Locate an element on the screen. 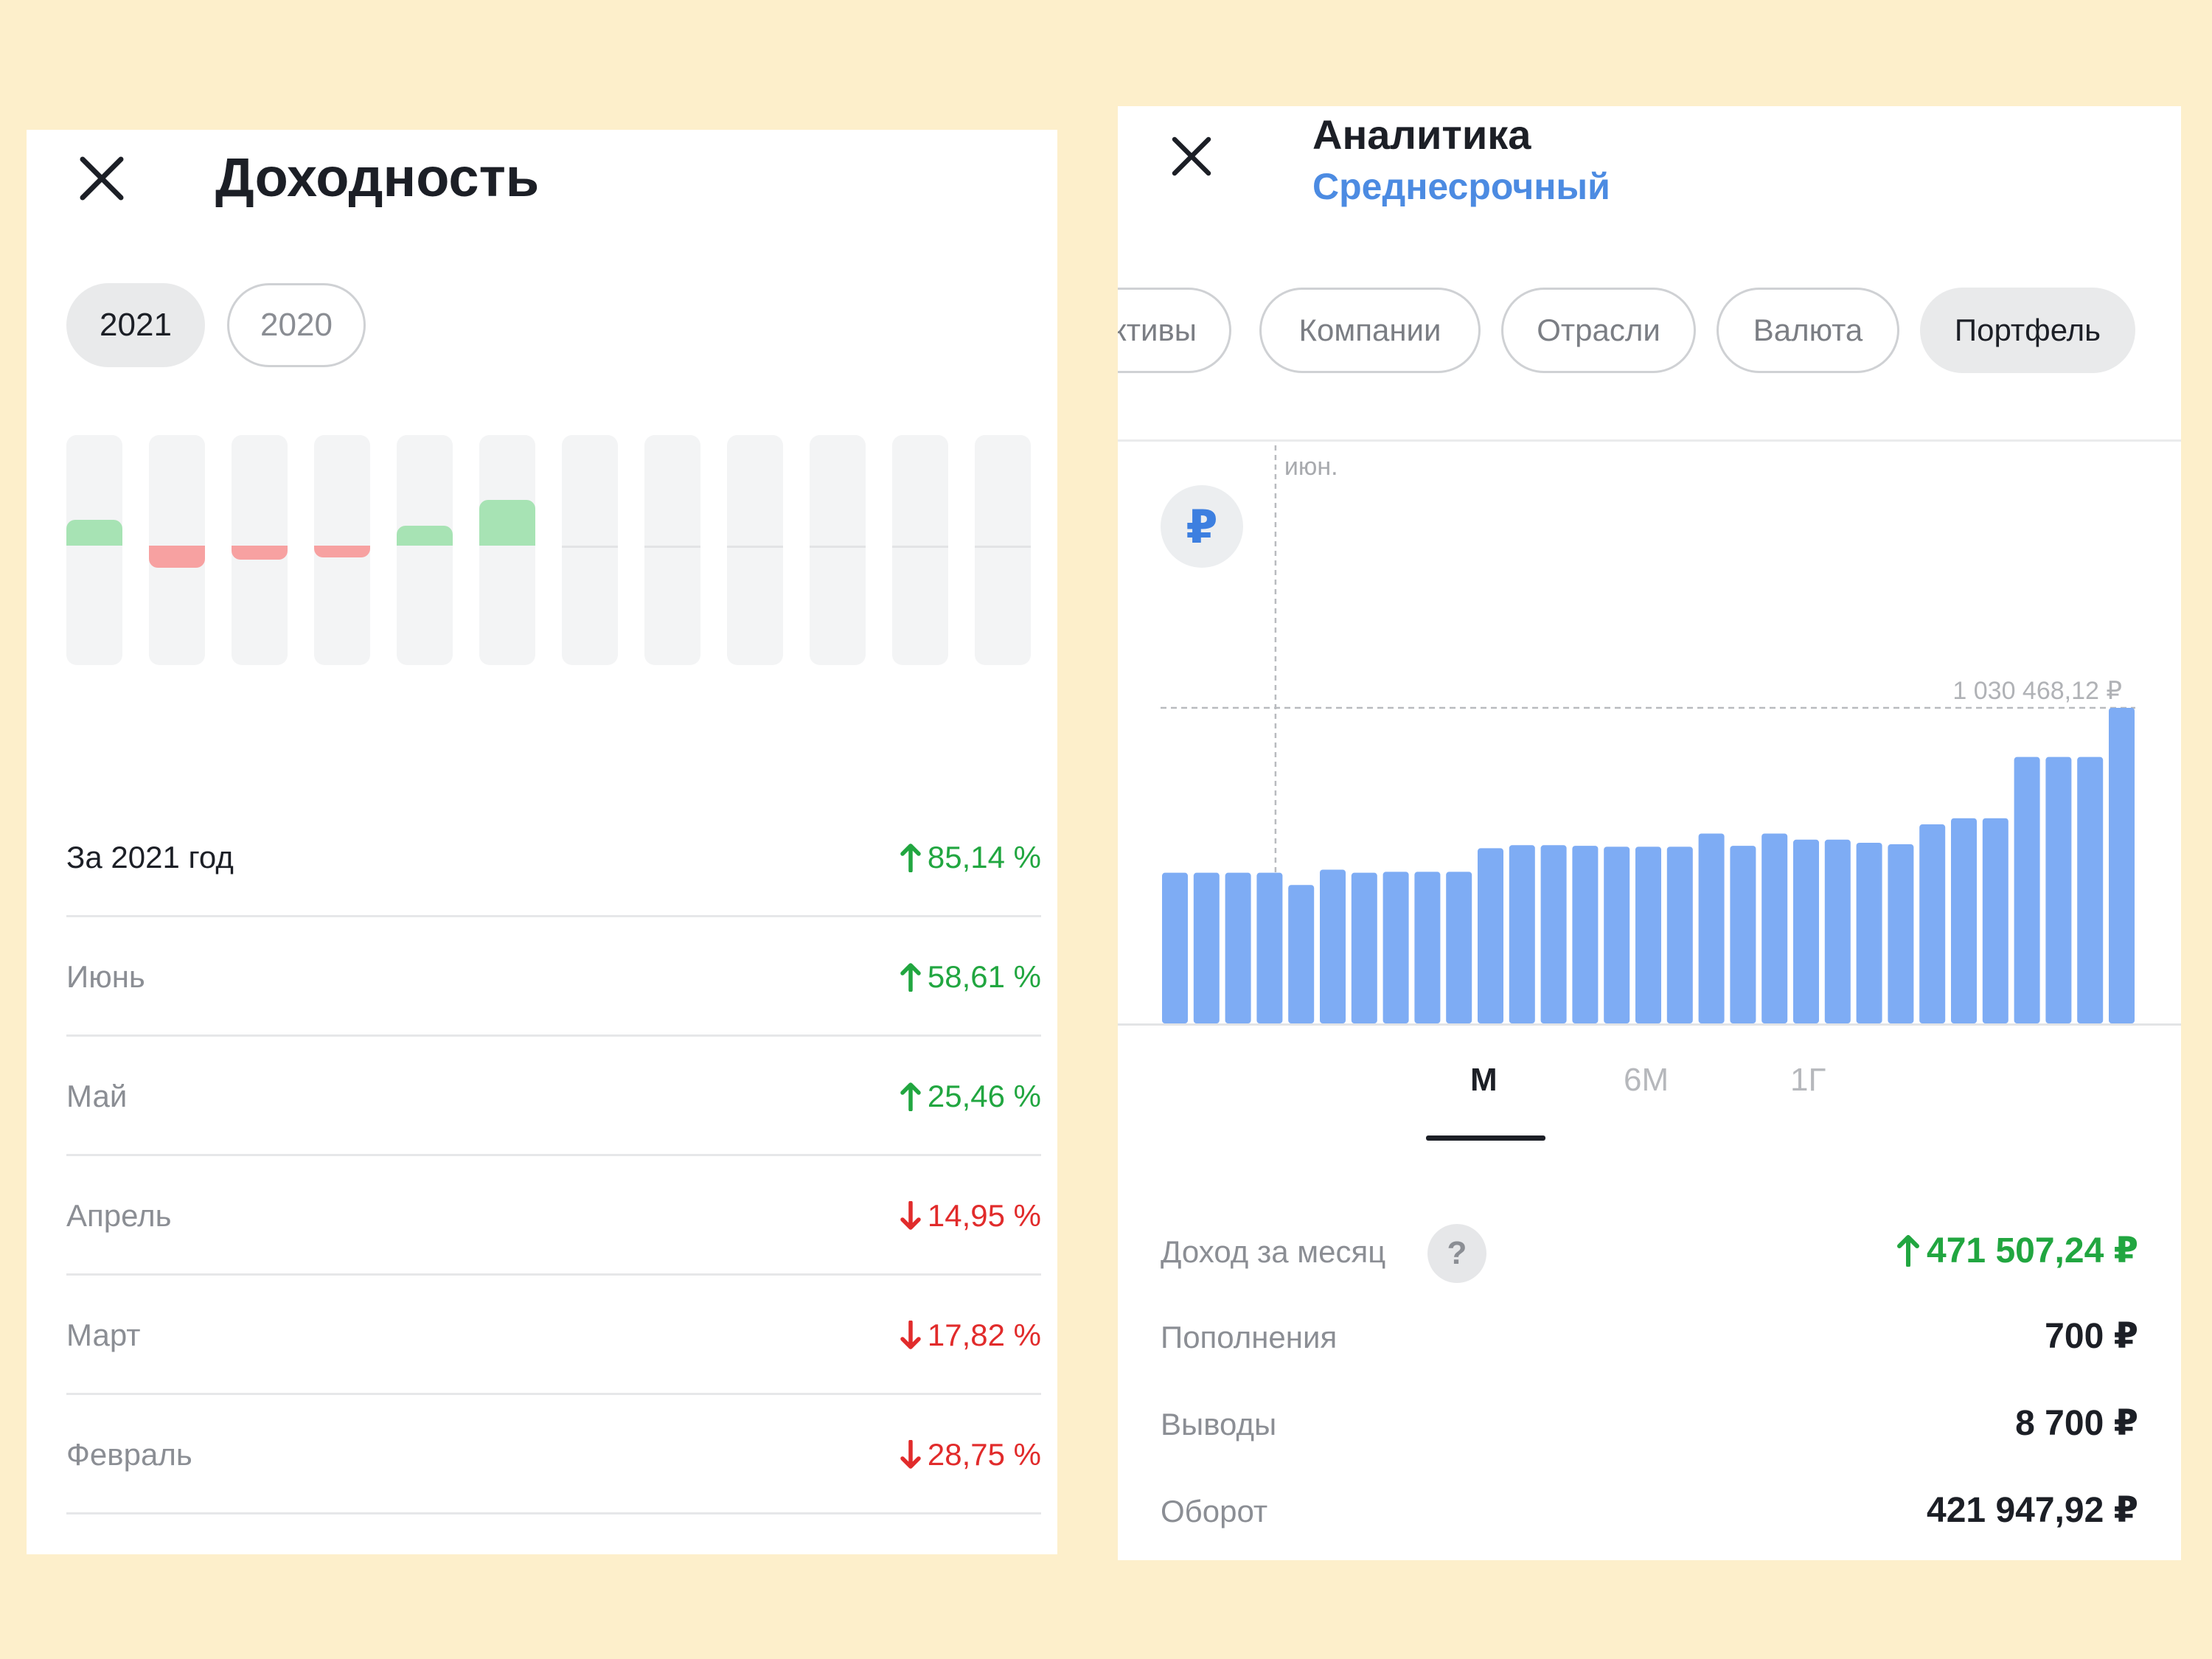 This screenshot has height=1659, width=2212. returns-row-percent: 14,95 % is located at coordinates (984, 1215).